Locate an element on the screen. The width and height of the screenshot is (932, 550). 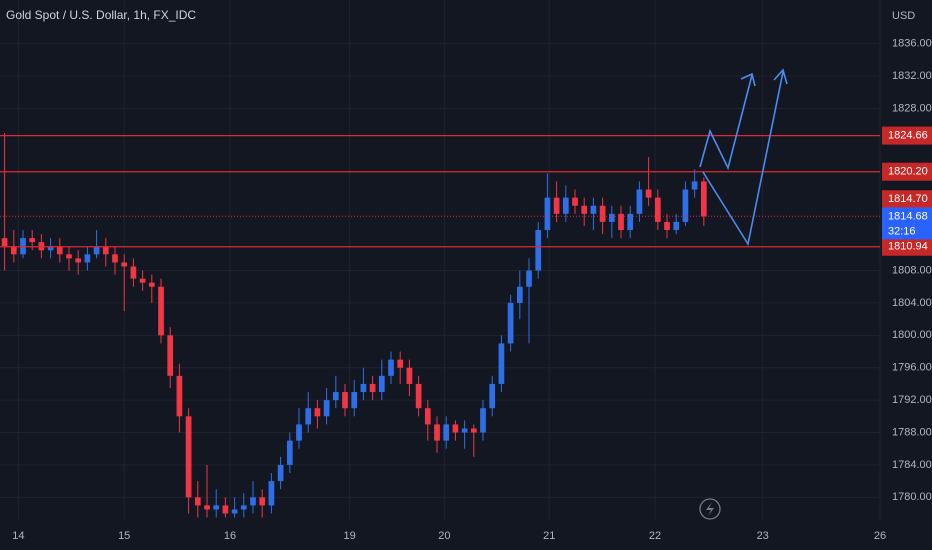
y-tick-label: 1788.00 is located at coordinates (912, 432).